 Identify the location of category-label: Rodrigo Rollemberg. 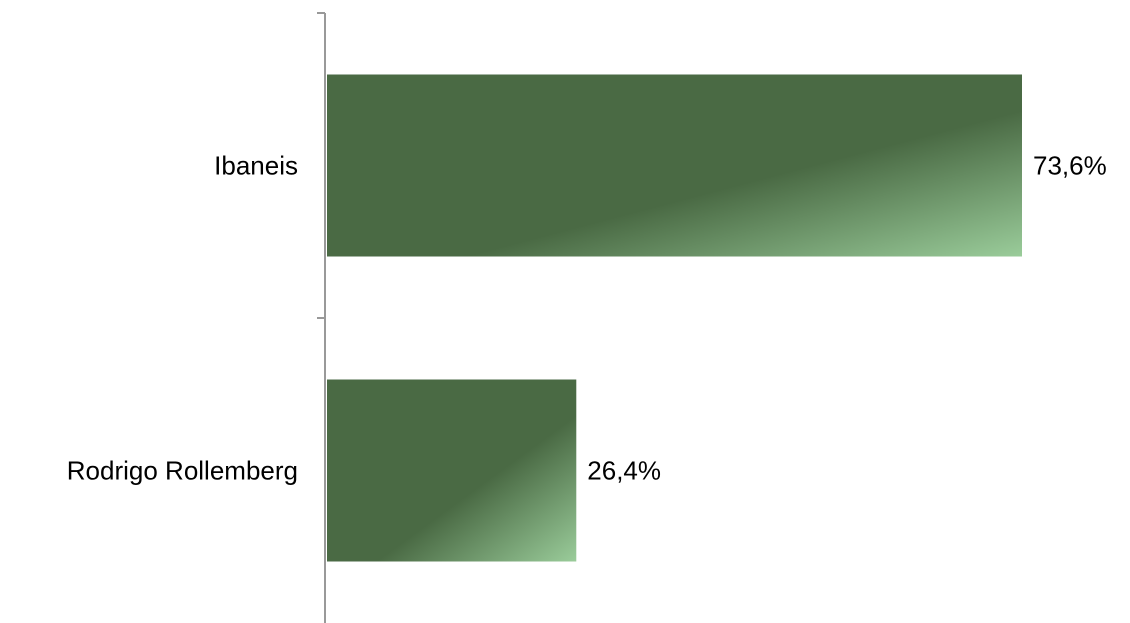
(182, 471).